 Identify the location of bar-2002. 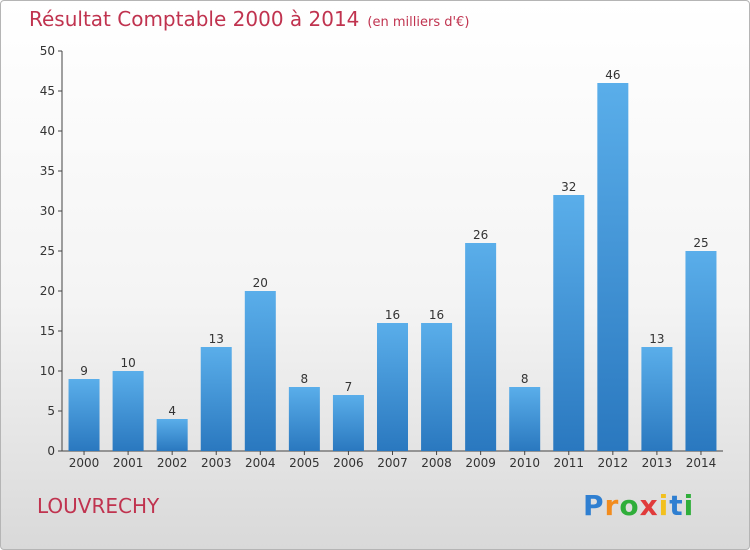
(172, 435).